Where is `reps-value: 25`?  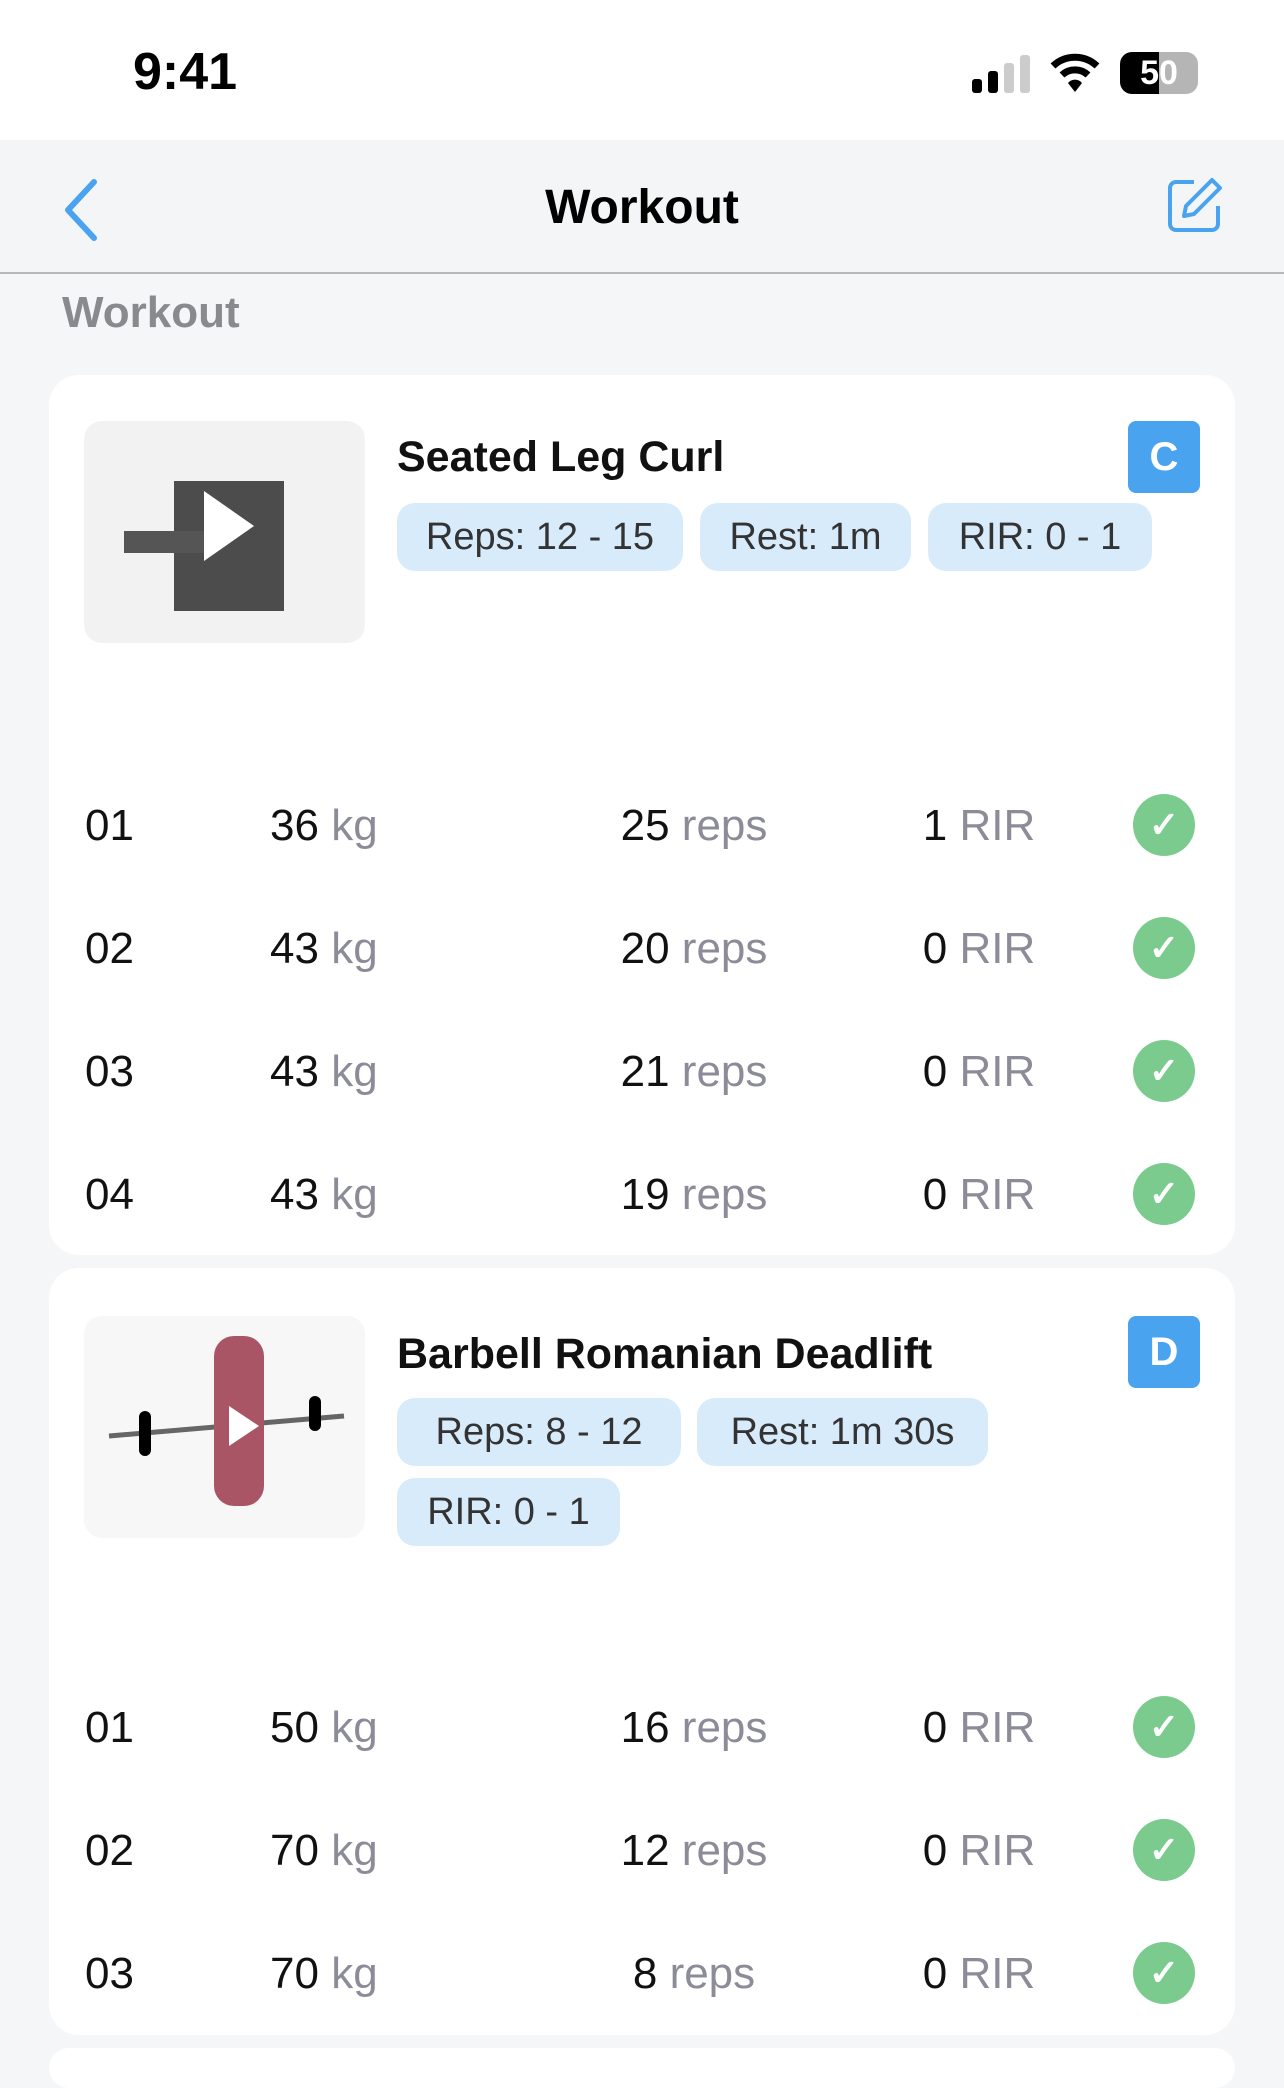
reps-value: 25 is located at coordinates (645, 825).